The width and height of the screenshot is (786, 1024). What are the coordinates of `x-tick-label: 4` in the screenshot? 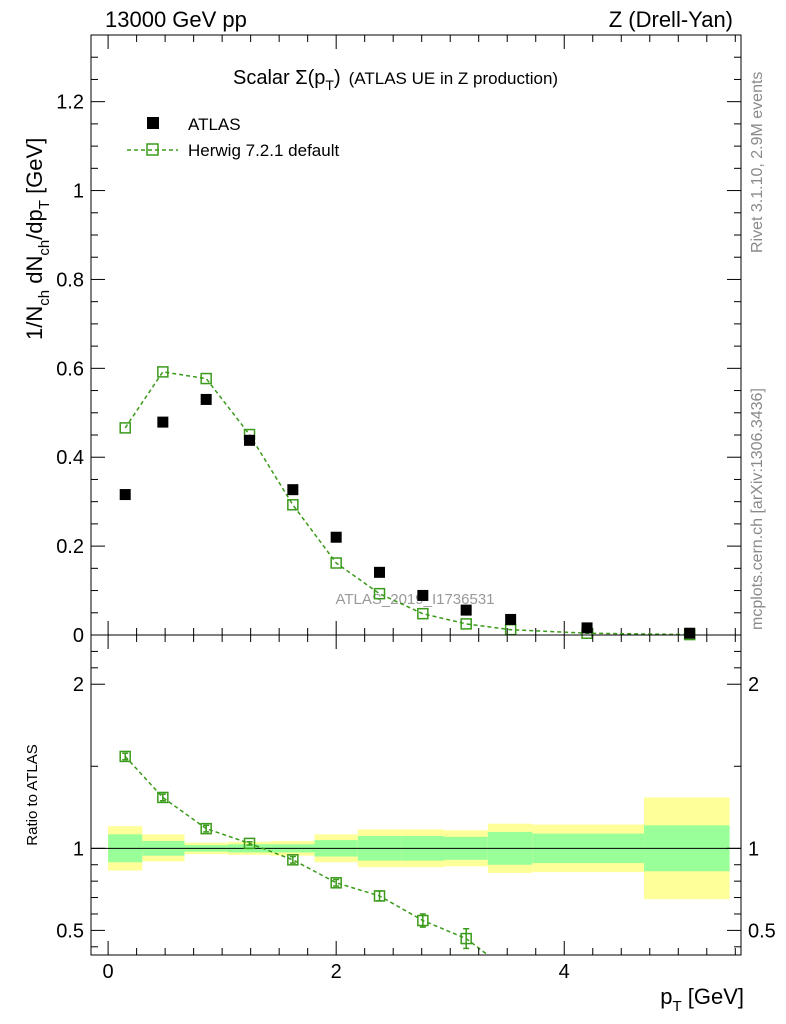 It's located at (564, 972).